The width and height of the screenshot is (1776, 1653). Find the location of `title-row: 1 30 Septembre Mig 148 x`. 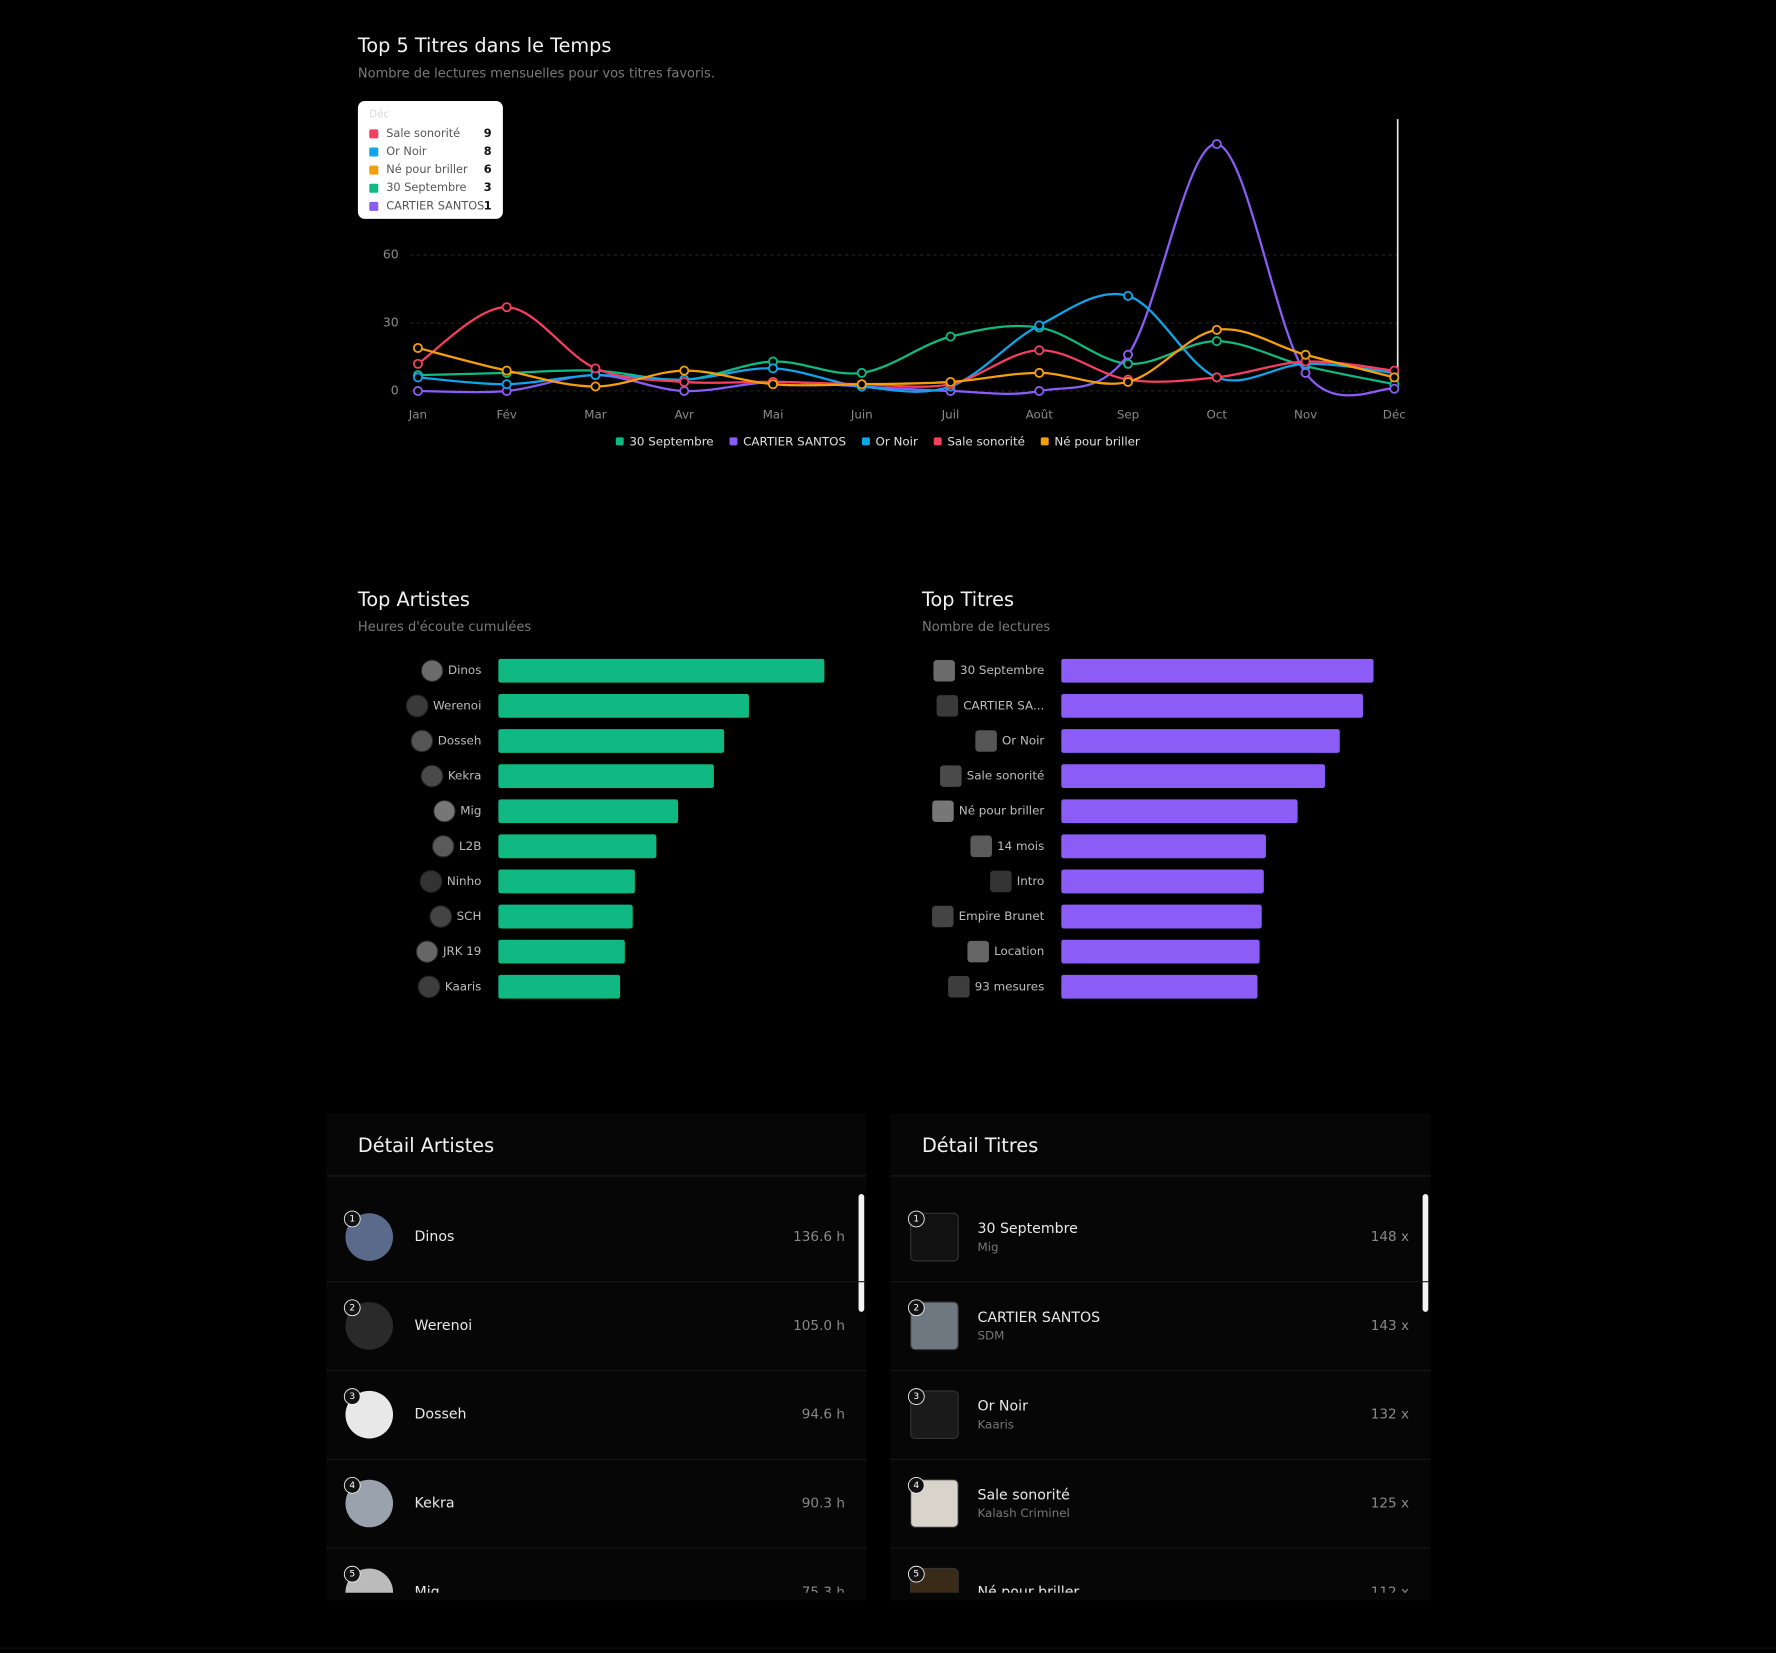

title-row: 1 30 Septembre Mig 148 x is located at coordinates (1158, 1236).